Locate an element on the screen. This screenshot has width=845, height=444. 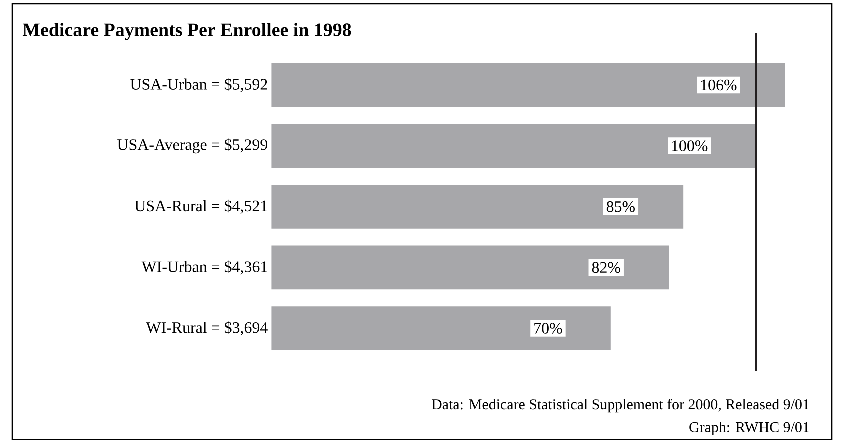
data-label: 100% is located at coordinates (690, 146).